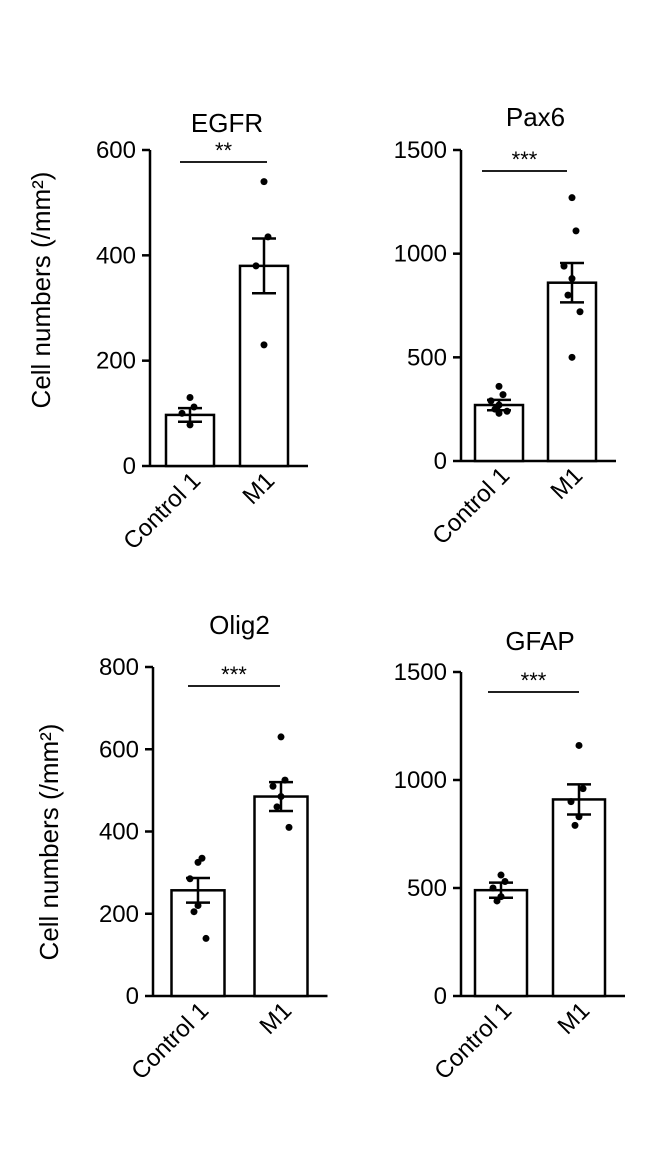  I want to click on error-bar-m1, so click(264, 266).